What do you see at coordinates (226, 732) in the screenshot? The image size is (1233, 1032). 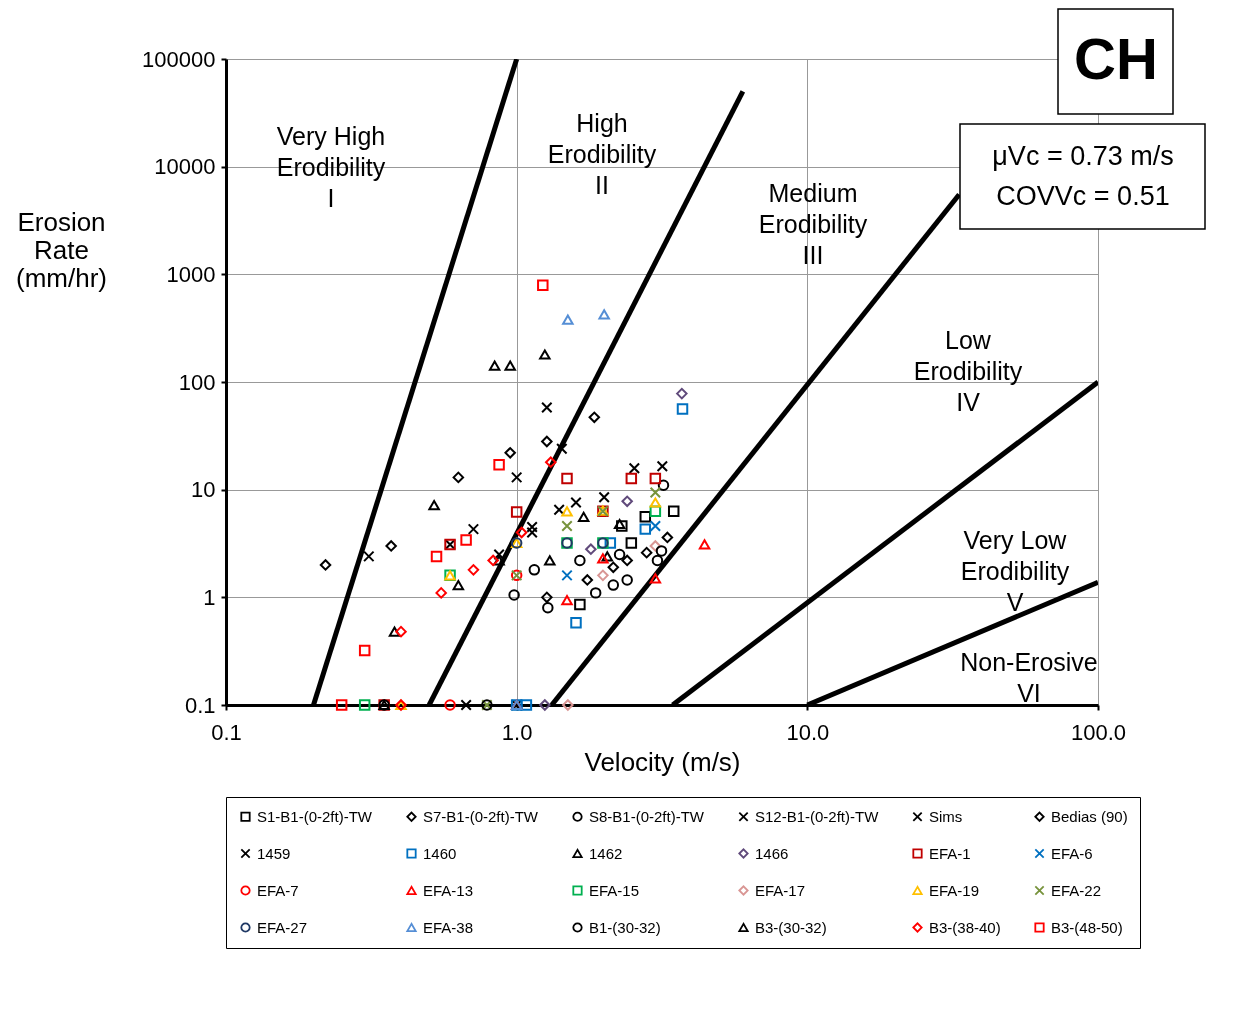 I see `x-tick-label: 0.1` at bounding box center [226, 732].